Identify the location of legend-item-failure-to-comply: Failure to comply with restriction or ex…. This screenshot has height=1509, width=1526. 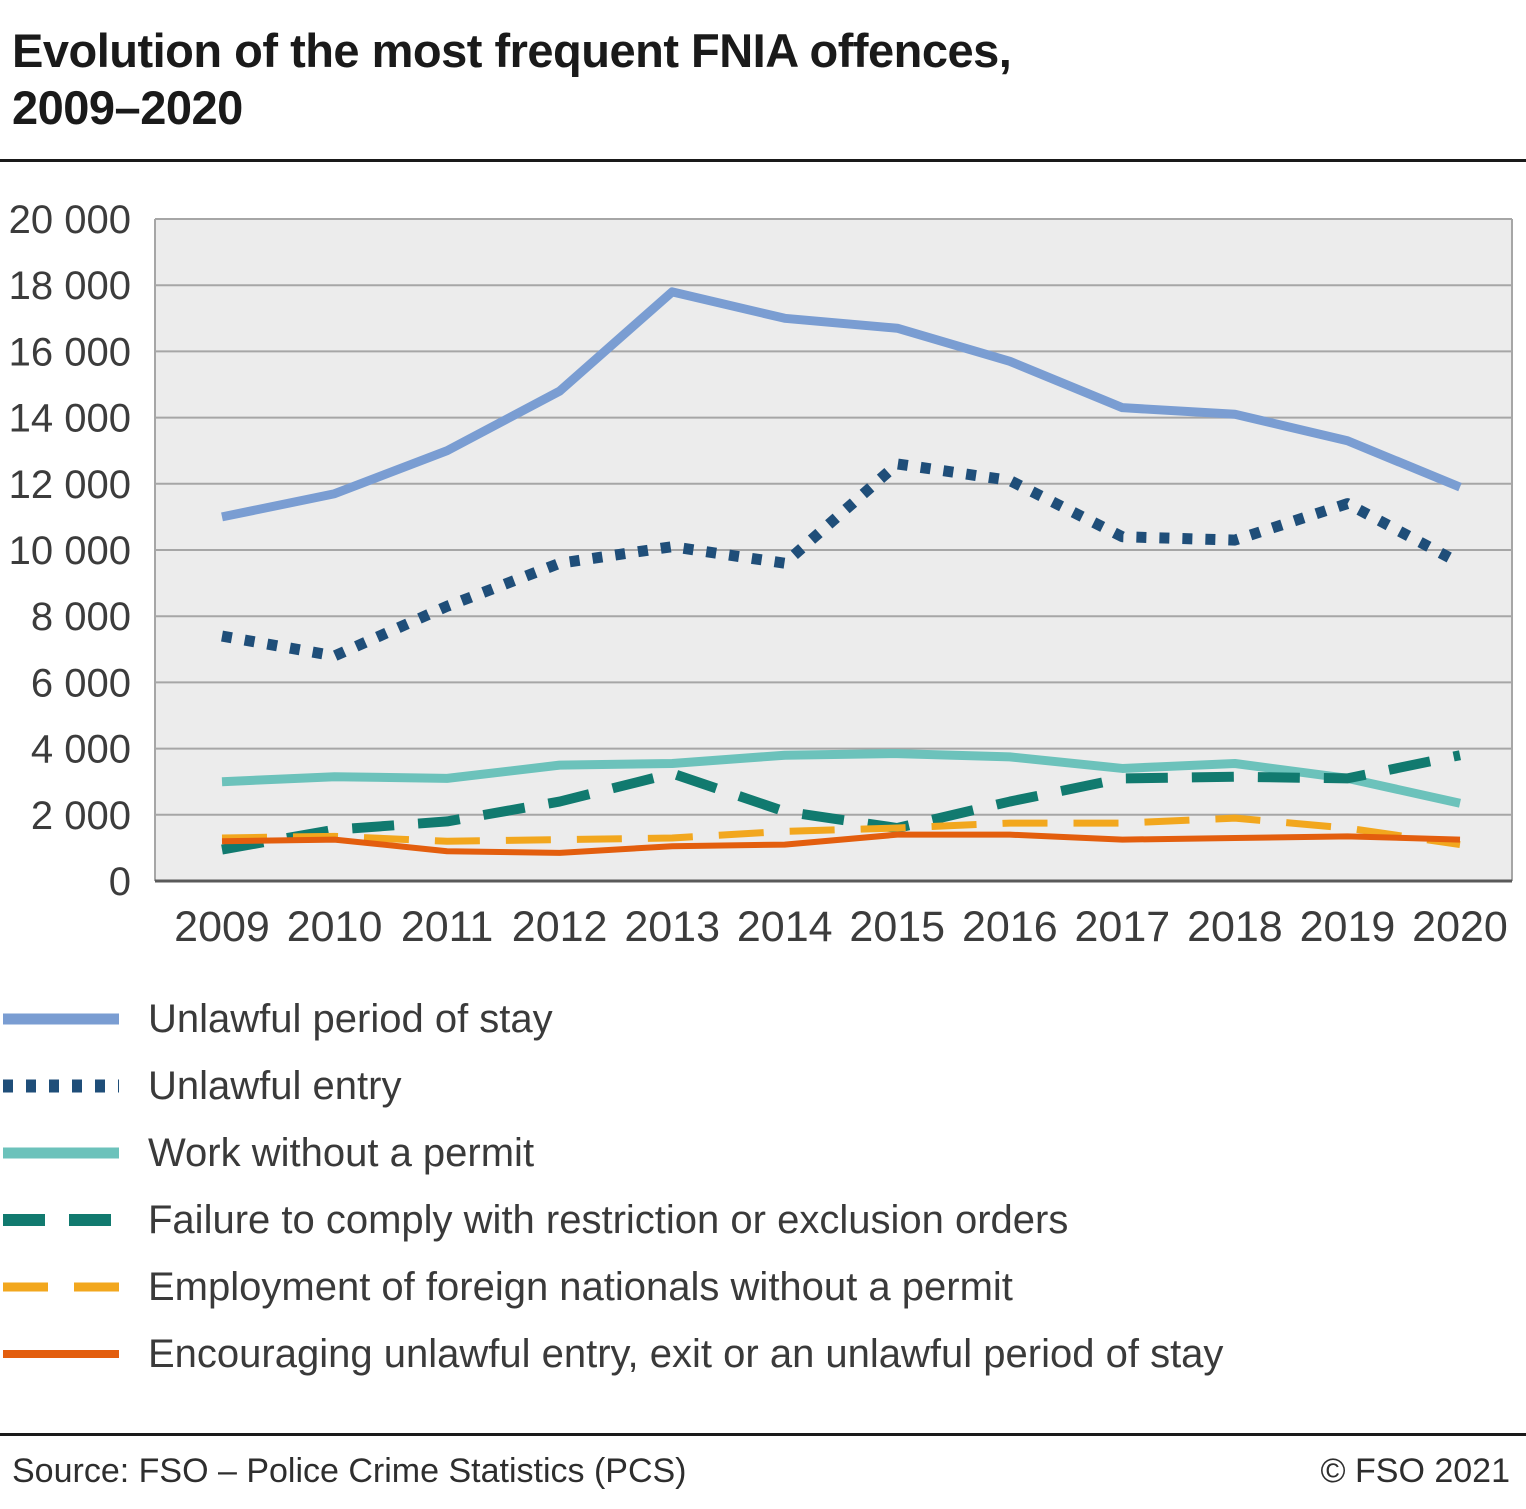
(764, 1220).